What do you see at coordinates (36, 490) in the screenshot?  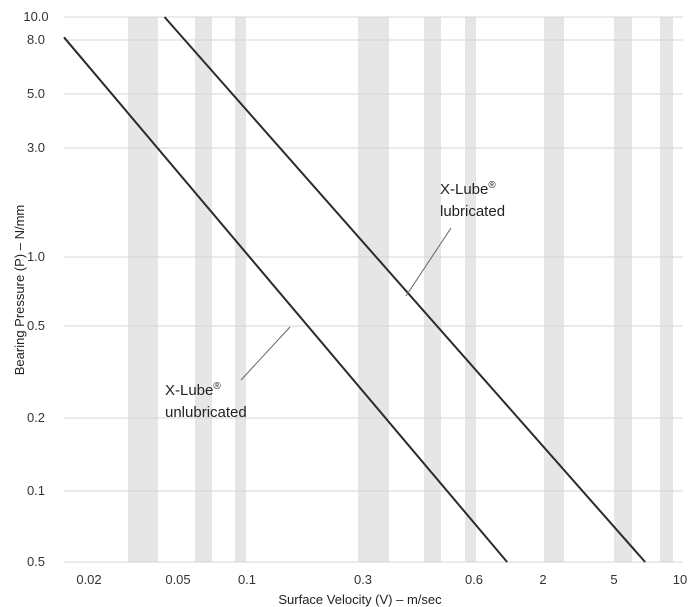 I see `y-tick-label: 0.1` at bounding box center [36, 490].